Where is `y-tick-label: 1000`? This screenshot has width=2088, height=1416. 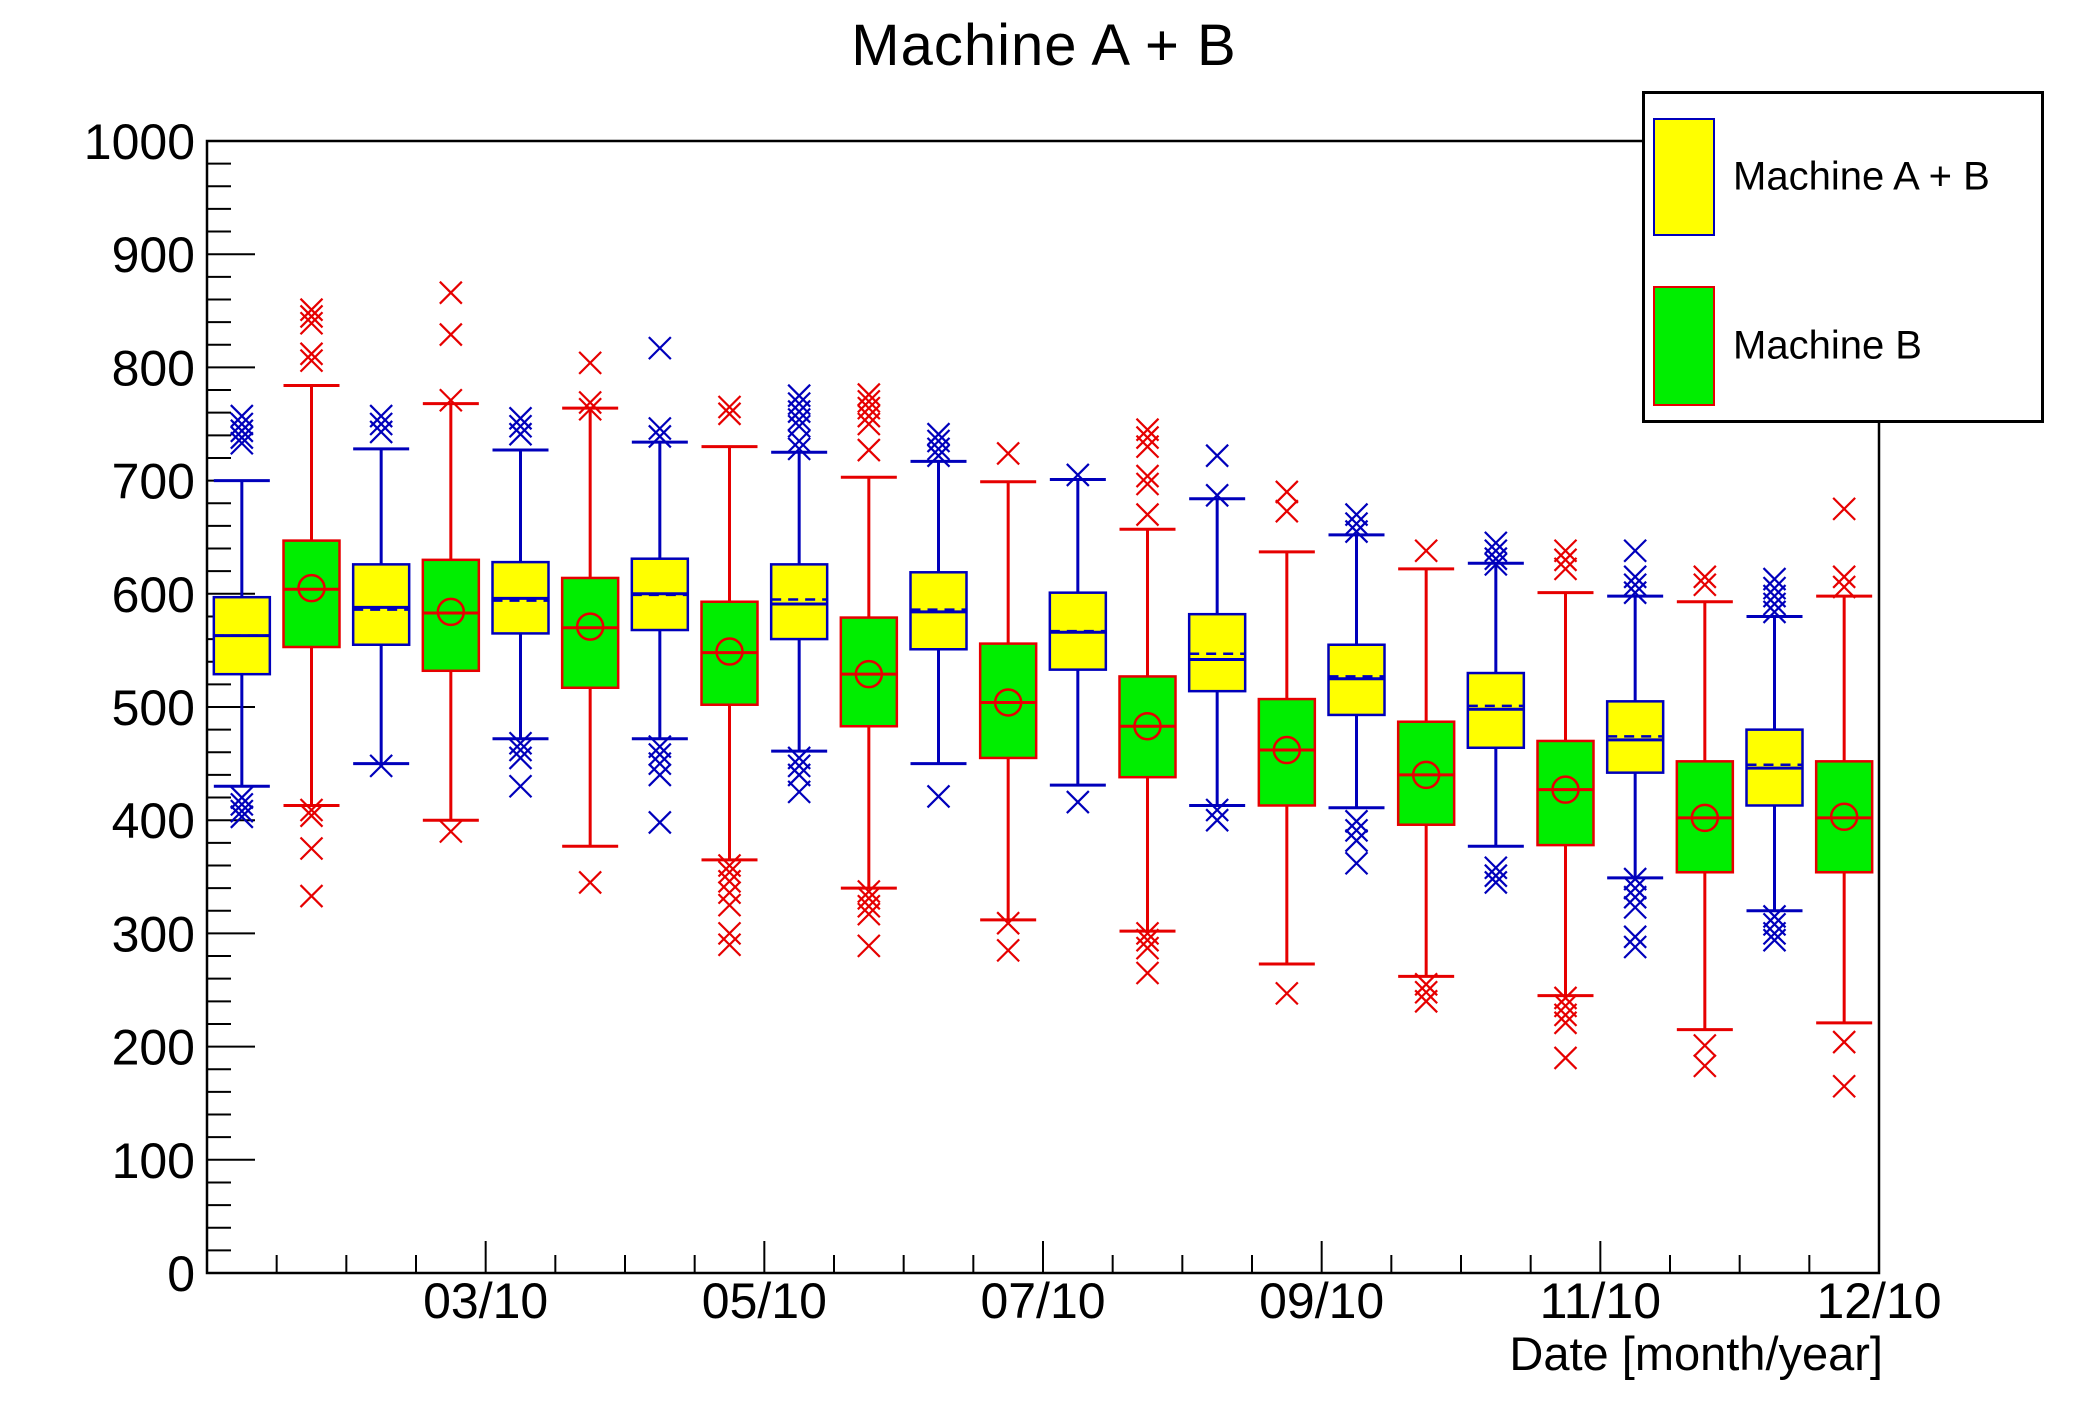 y-tick-label: 1000 is located at coordinates (139, 142).